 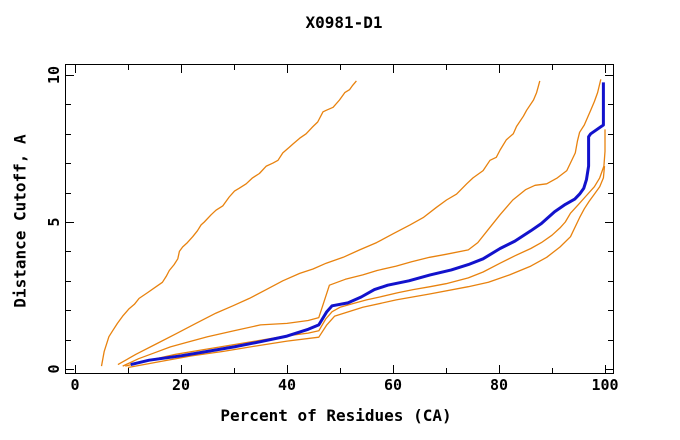 What do you see at coordinates (287, 385) in the screenshot?
I see `x-tick-label: 40` at bounding box center [287, 385].